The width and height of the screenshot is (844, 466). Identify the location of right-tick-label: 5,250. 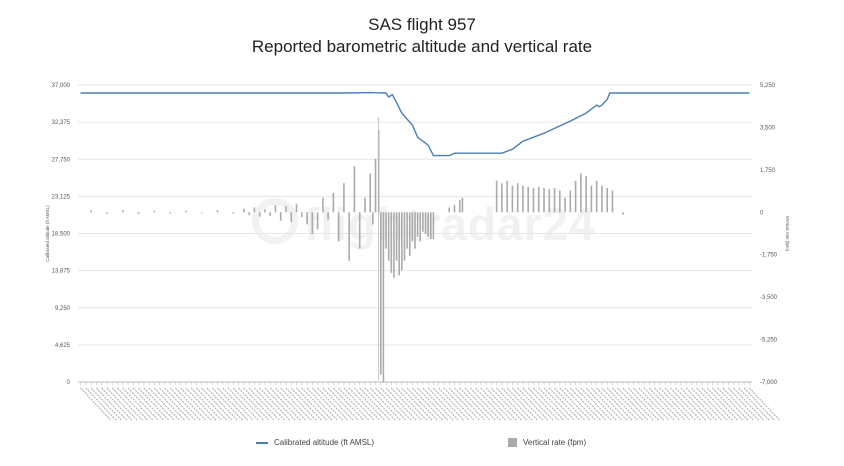
(768, 86).